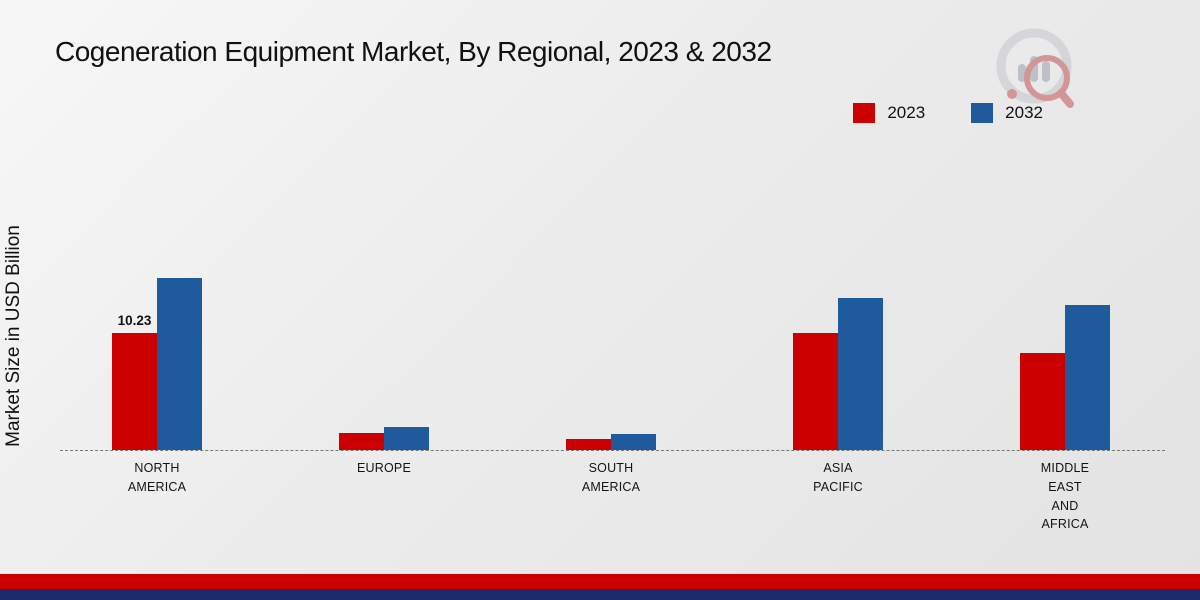 This screenshot has width=1200, height=600. What do you see at coordinates (134, 320) in the screenshot?
I see `bar-value-label: 10.23` at bounding box center [134, 320].